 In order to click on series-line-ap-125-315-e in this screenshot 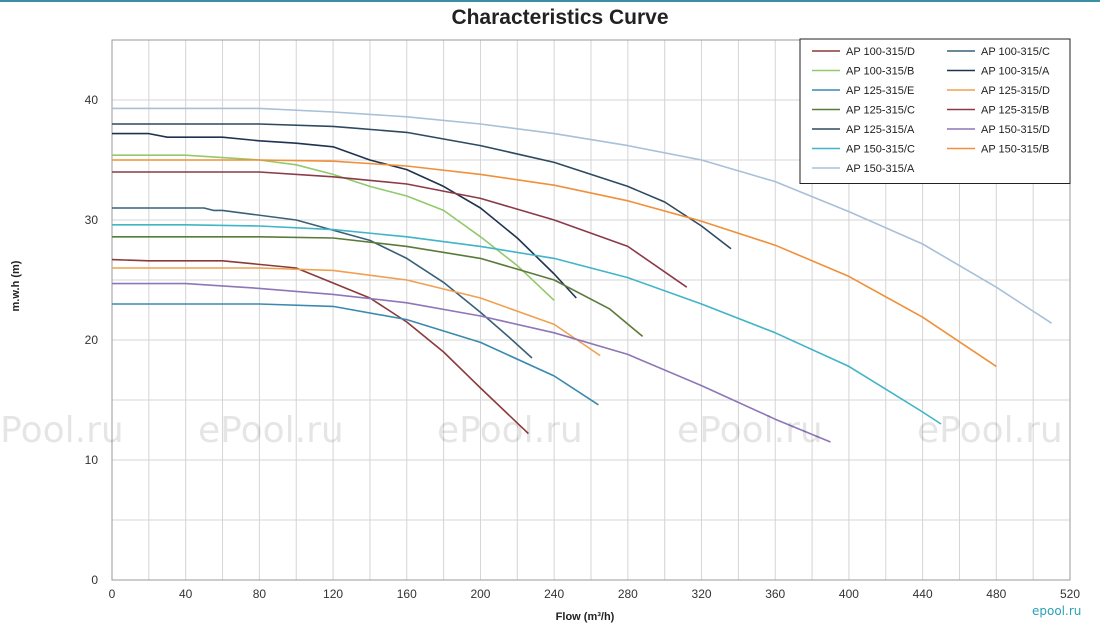, I will do `click(355, 354)`.